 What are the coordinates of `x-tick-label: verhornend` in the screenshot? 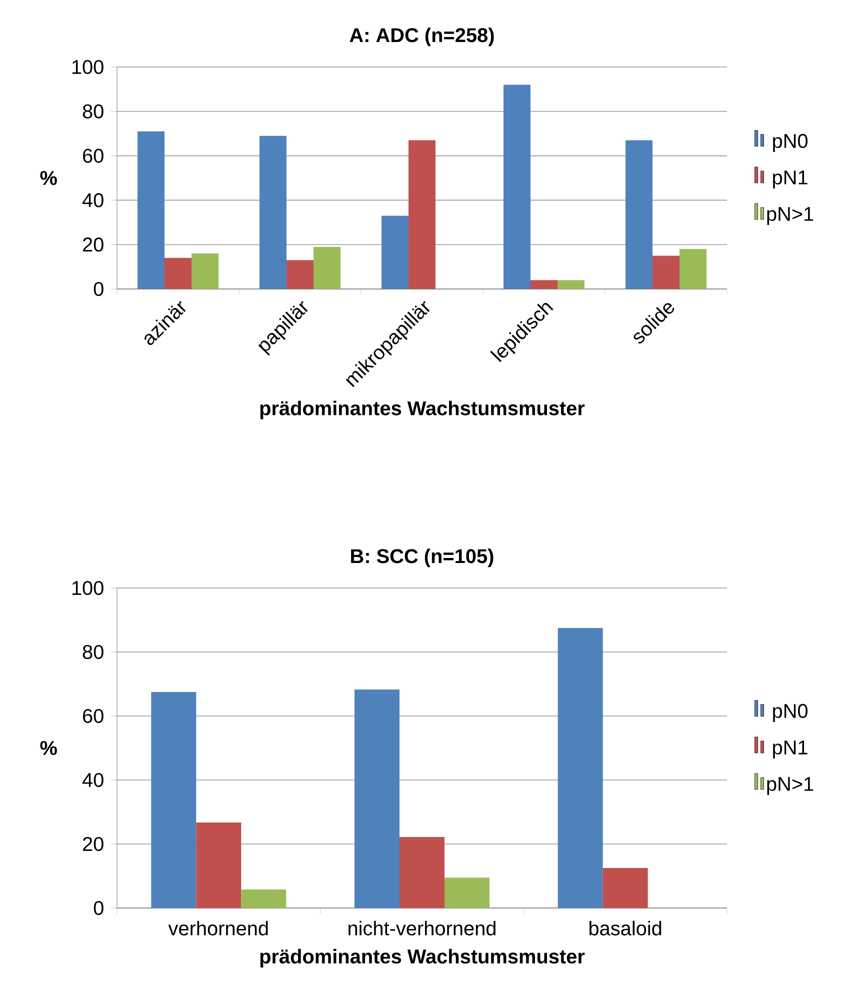 It's located at (218, 928).